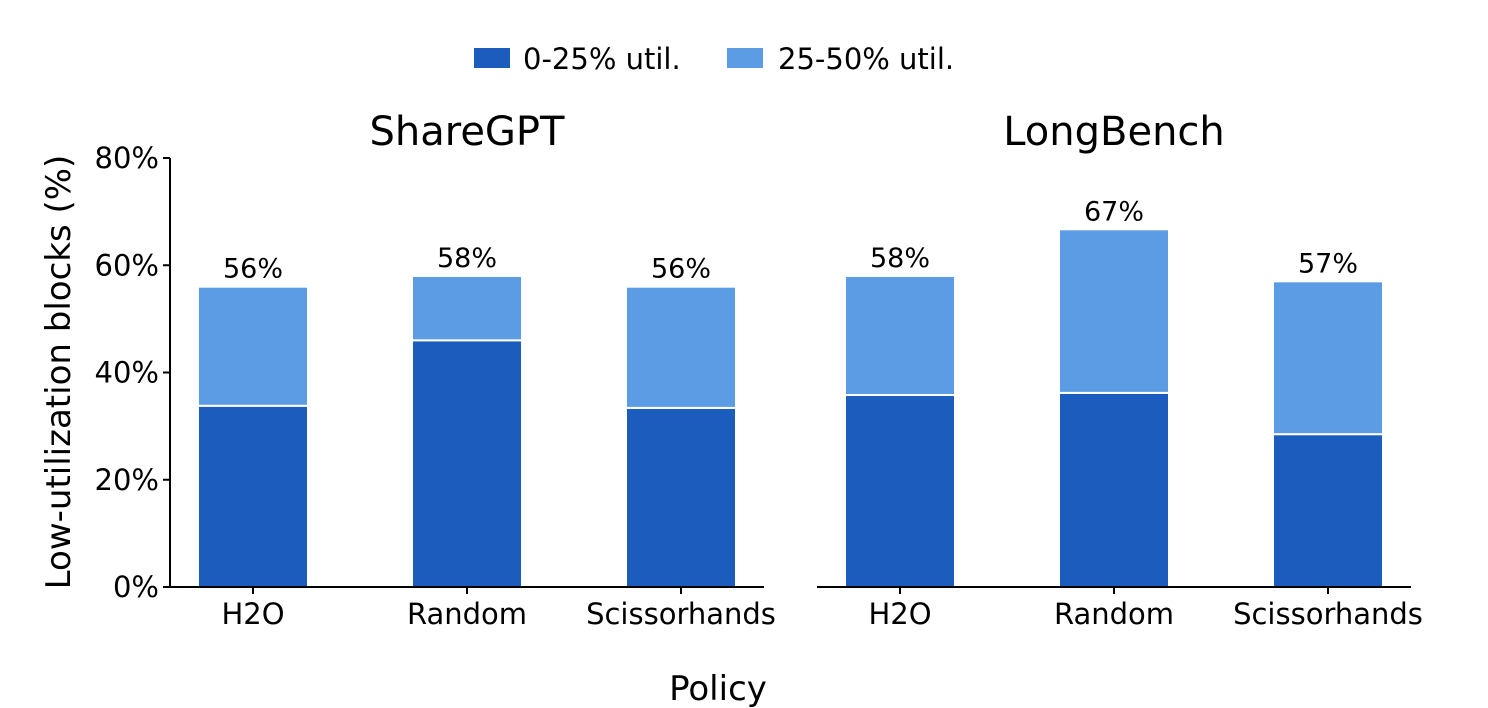 This screenshot has height=708, width=1488. I want to click on x-tick-label-sharegpt-h2o: H2O, so click(252, 614).